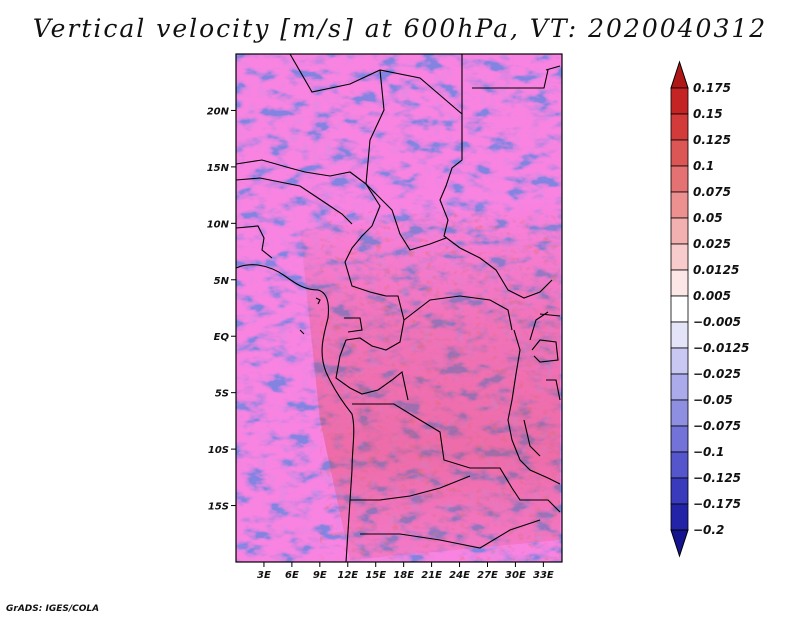  Describe the element at coordinates (320, 575) in the screenshot. I see `lon-tick-label: 9E` at that location.